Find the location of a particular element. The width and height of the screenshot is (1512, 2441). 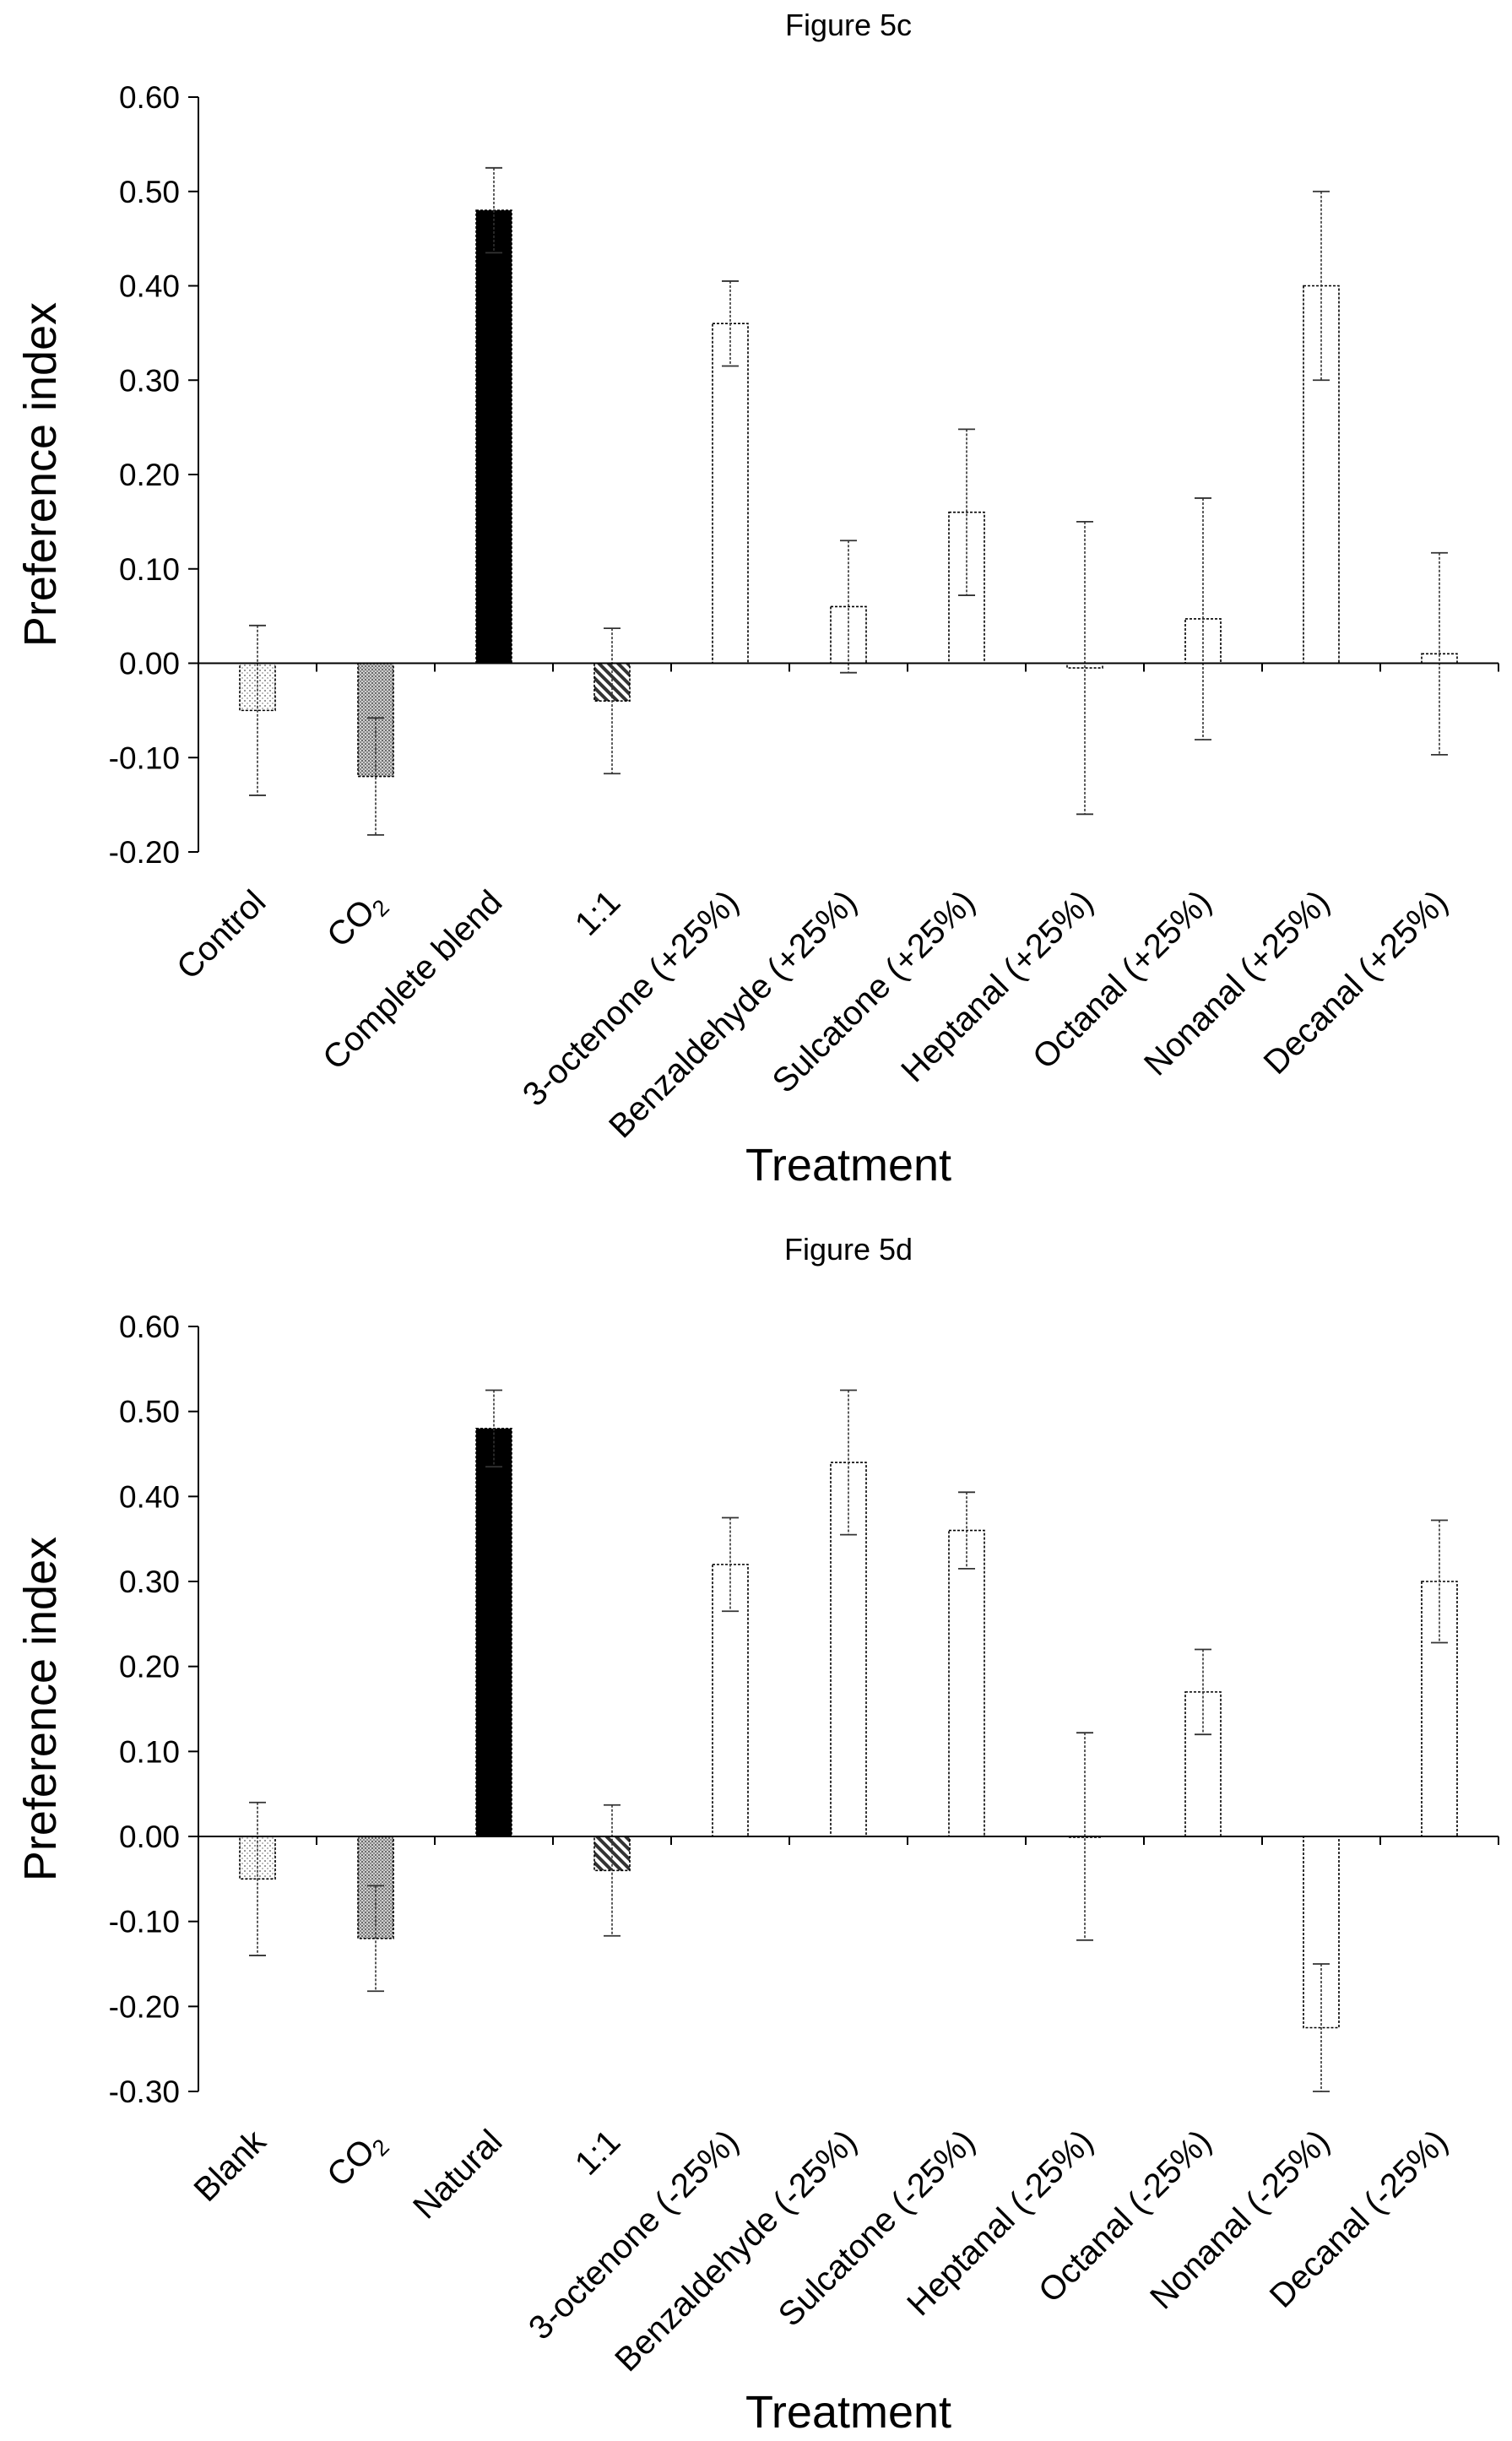

fig5d-category-label: Benzaldehyde (-25%) is located at coordinates (736, 2251).